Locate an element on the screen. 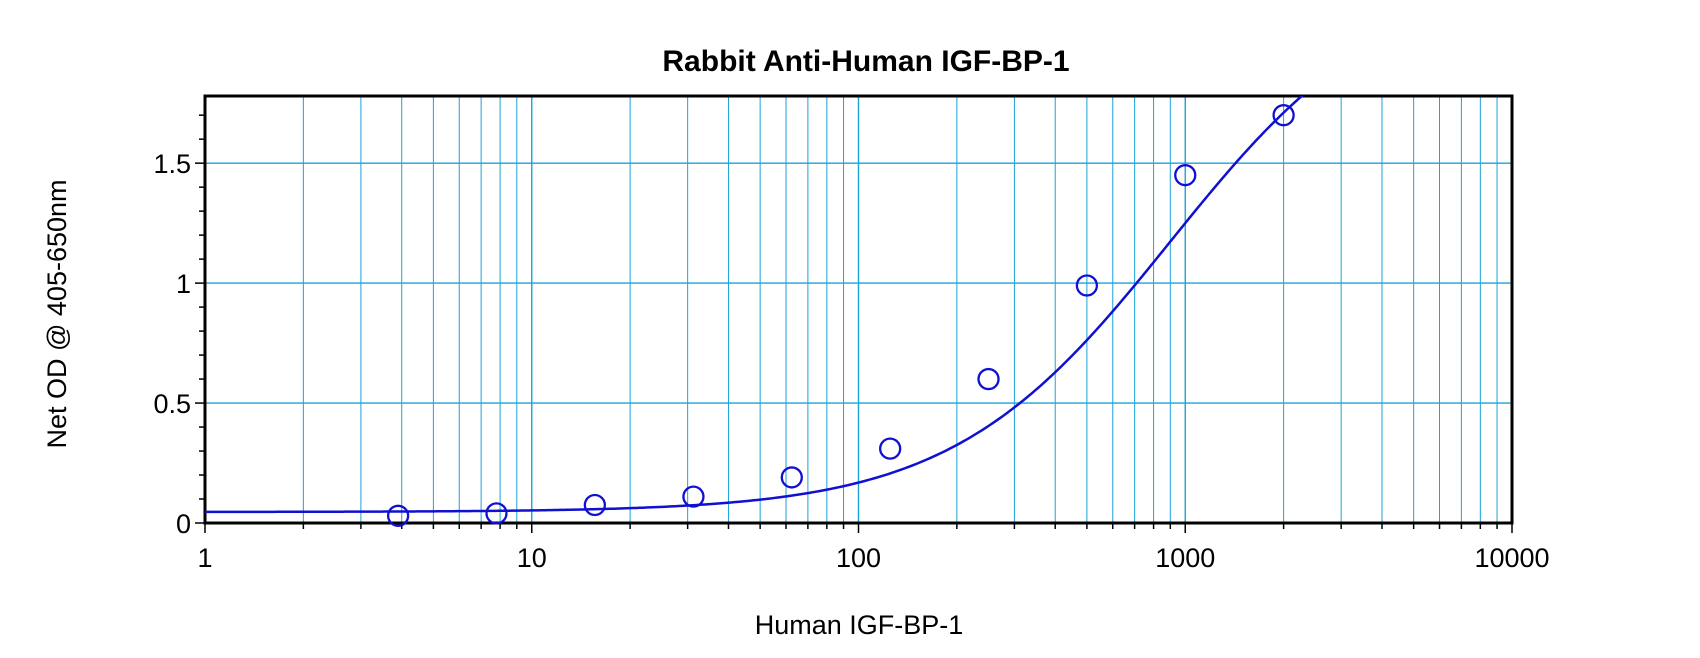 This screenshot has width=1700, height=658. chart-title: Rabbit Anti-Human IGF-BP-1 is located at coordinates (865, 61).